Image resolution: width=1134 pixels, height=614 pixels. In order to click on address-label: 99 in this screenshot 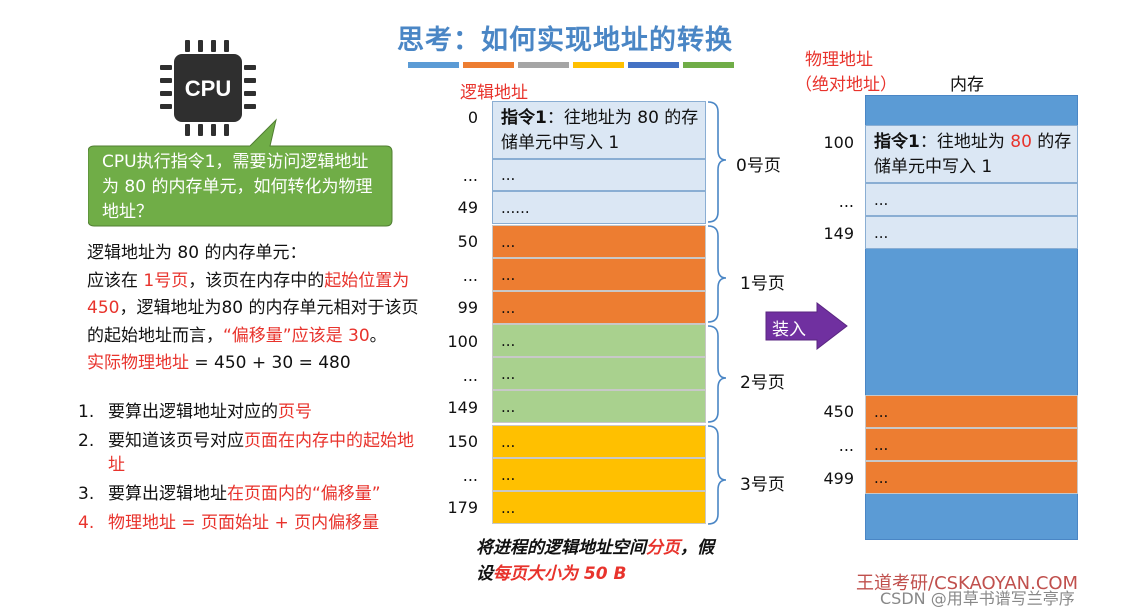, I will do `click(467, 307)`.